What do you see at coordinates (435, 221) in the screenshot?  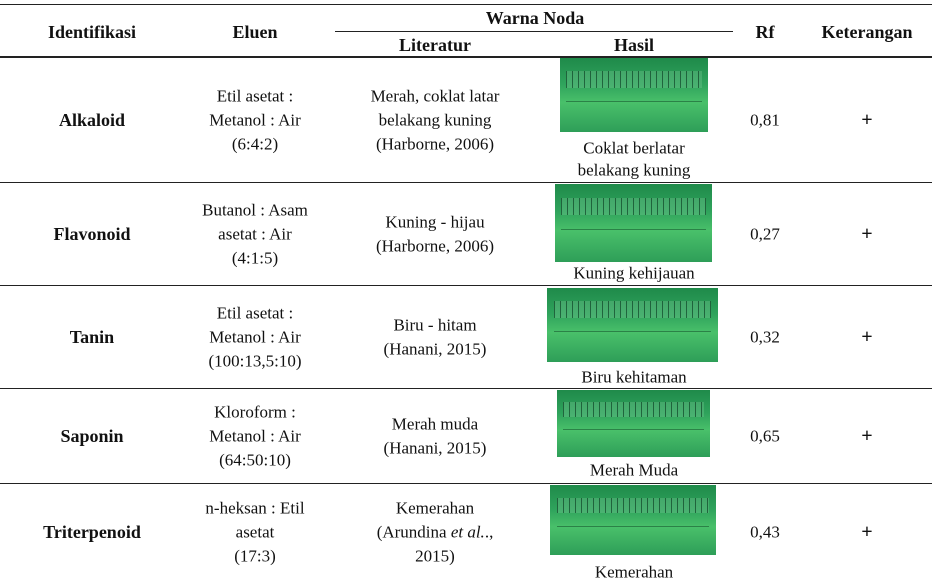 I see `literatur-line: Kuning - hijau` at bounding box center [435, 221].